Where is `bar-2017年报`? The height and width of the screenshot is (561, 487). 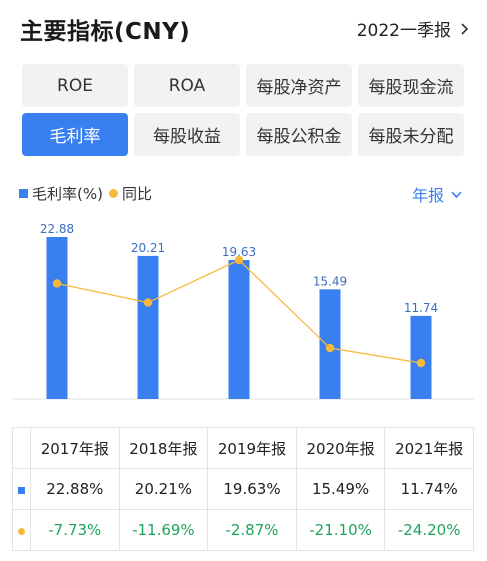 bar-2017年报 is located at coordinates (57, 318).